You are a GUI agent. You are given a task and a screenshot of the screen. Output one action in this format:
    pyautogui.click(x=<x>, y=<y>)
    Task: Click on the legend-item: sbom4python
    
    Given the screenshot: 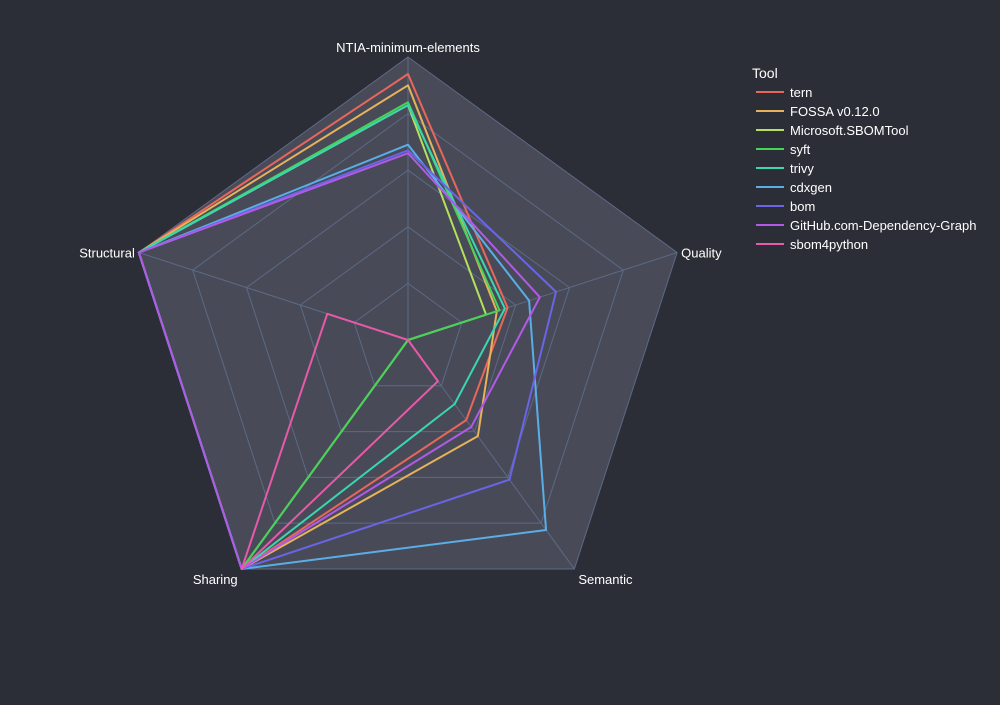 What is the action you would take?
    pyautogui.click(x=812, y=244)
    